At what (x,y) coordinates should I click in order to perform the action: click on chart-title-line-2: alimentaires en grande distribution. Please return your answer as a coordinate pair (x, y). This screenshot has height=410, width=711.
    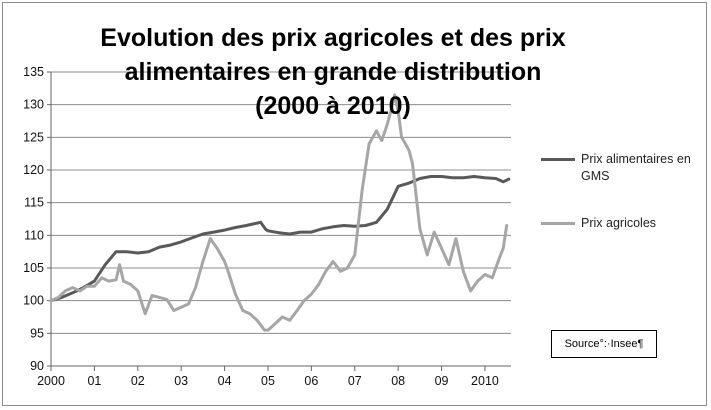
    Looking at the image, I should click on (333, 72).